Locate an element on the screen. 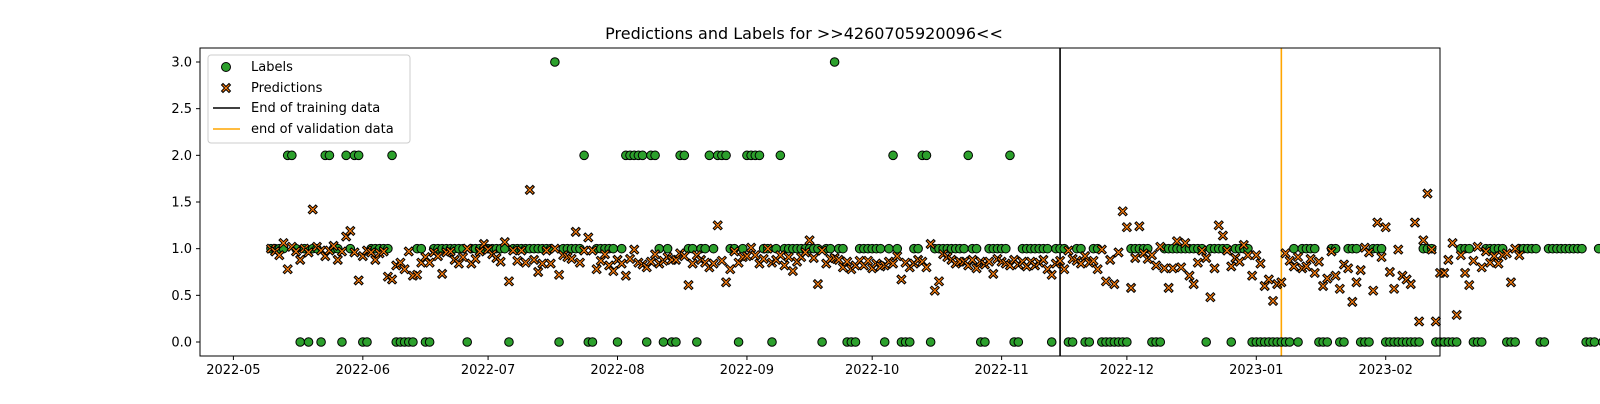  x-tick-label-7: 2022-12 is located at coordinates (1127, 370).